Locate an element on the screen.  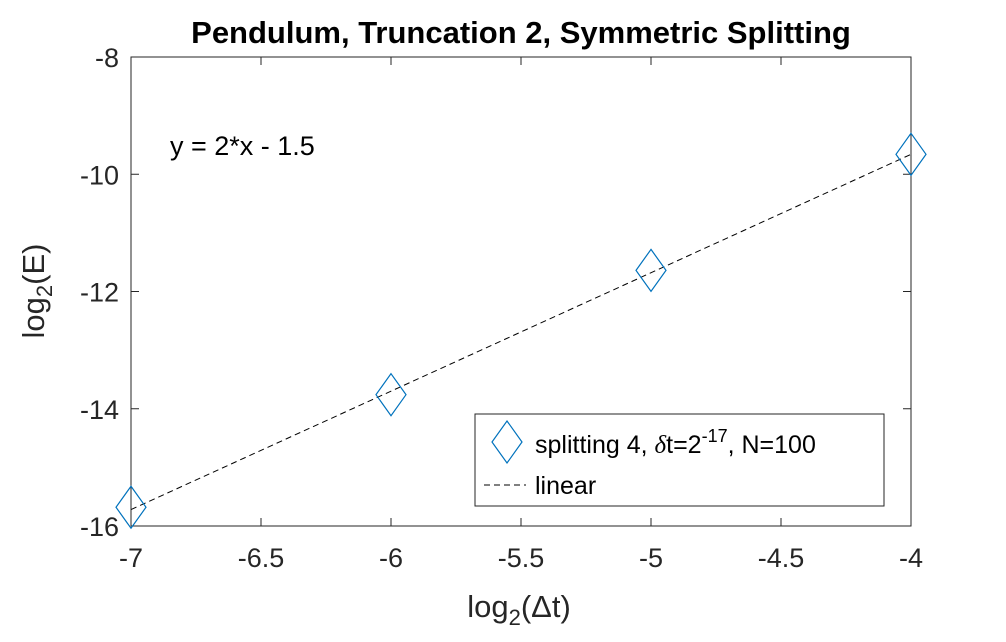
y-tick-label: -14 is located at coordinates (99, 410).